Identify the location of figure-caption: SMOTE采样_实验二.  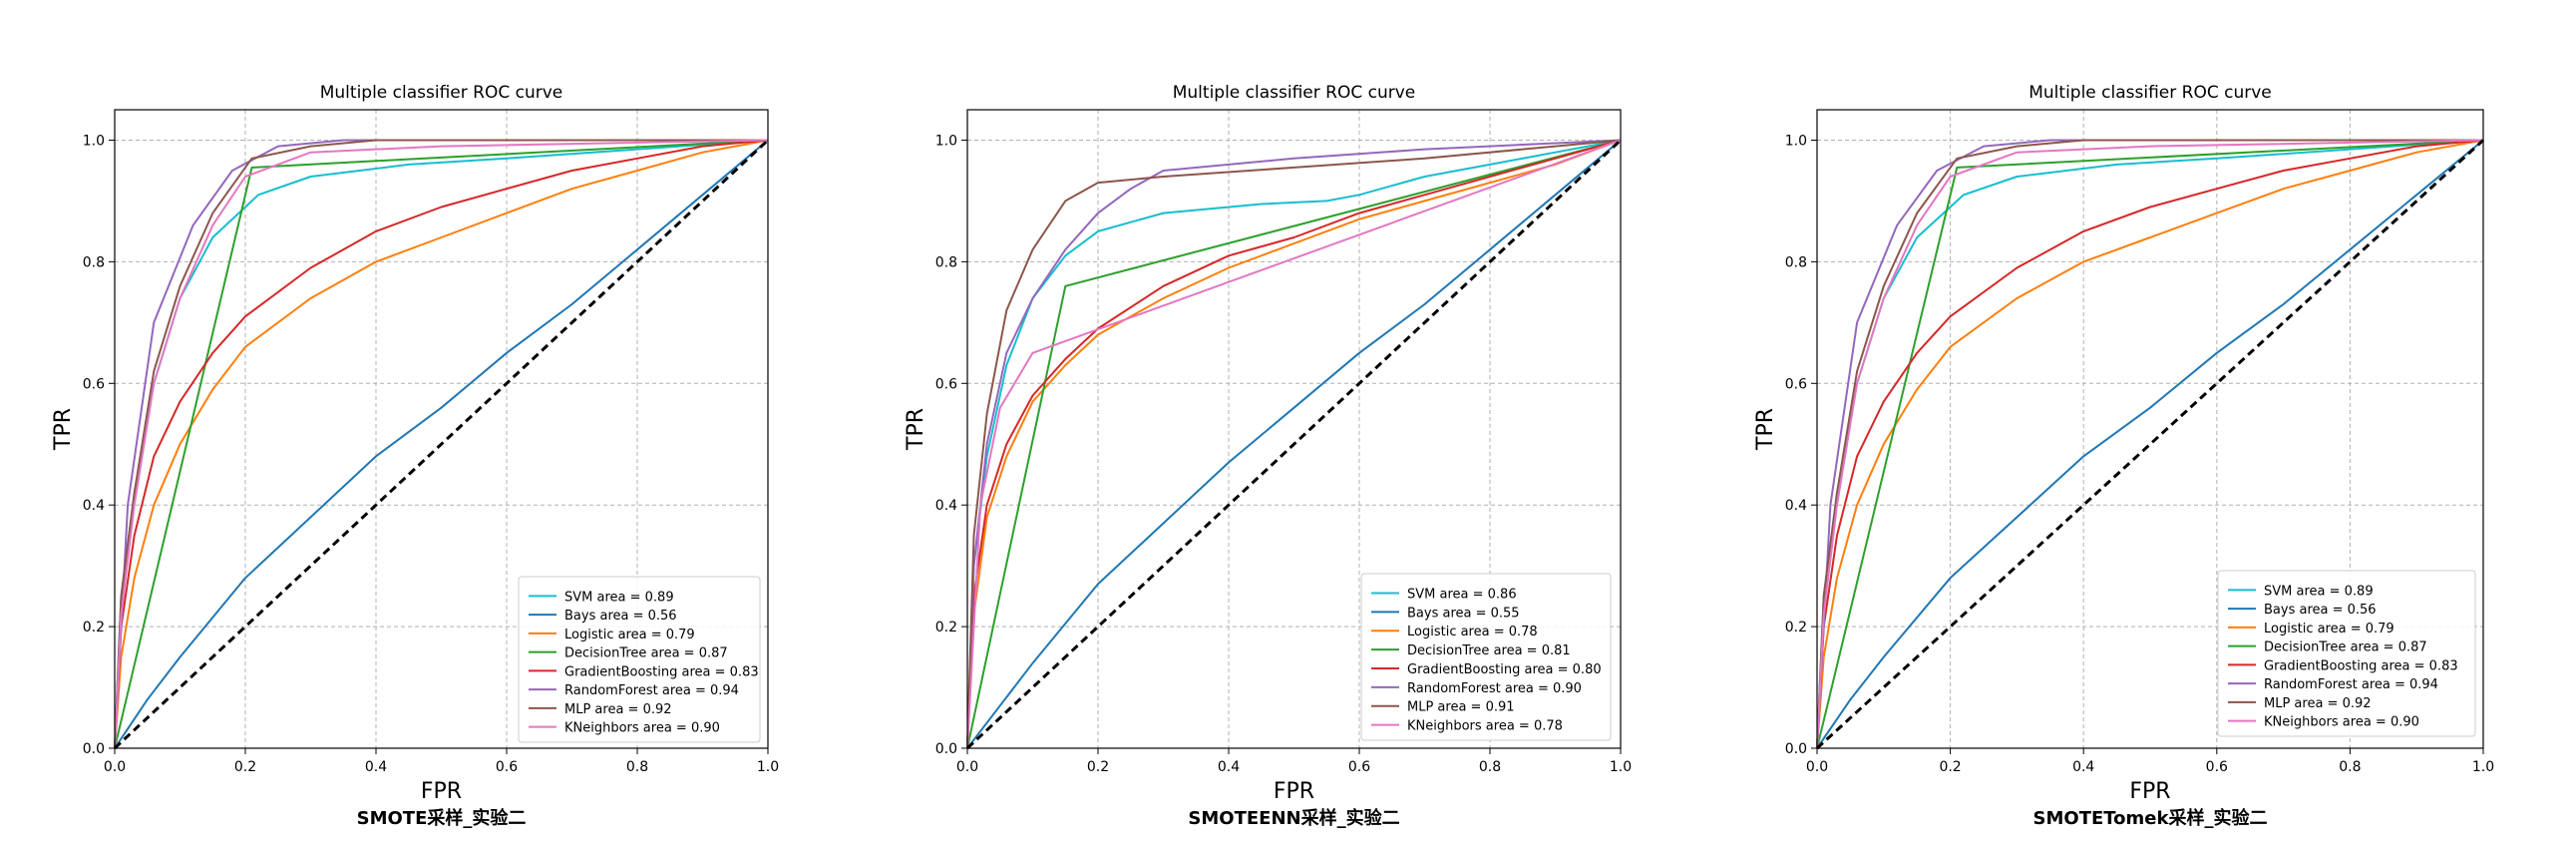
(442, 818).